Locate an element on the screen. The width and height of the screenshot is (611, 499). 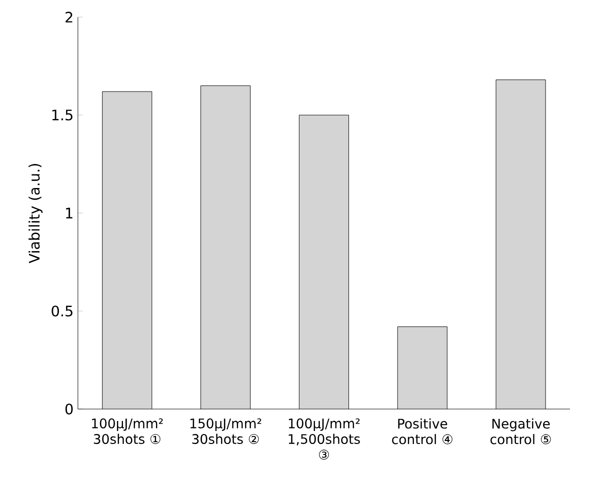
x-tick-label: Positive control ④ is located at coordinates (422, 431).